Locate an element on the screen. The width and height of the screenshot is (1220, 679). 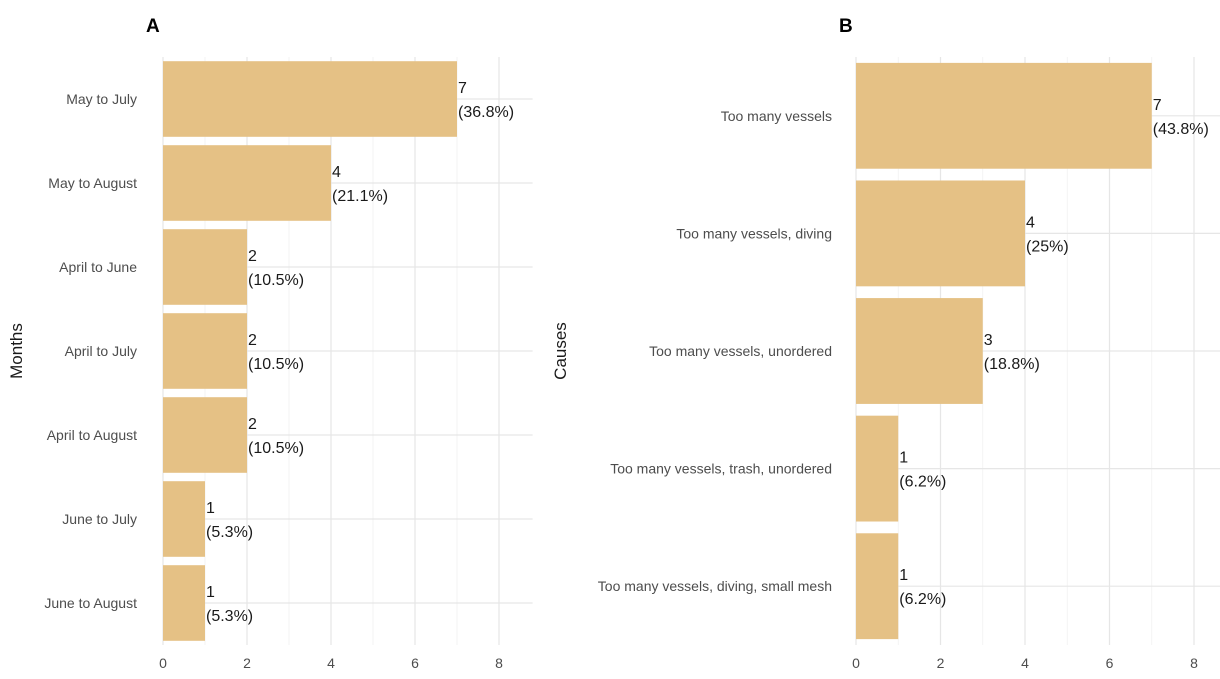
category-label: June to July is located at coordinates (99, 519).